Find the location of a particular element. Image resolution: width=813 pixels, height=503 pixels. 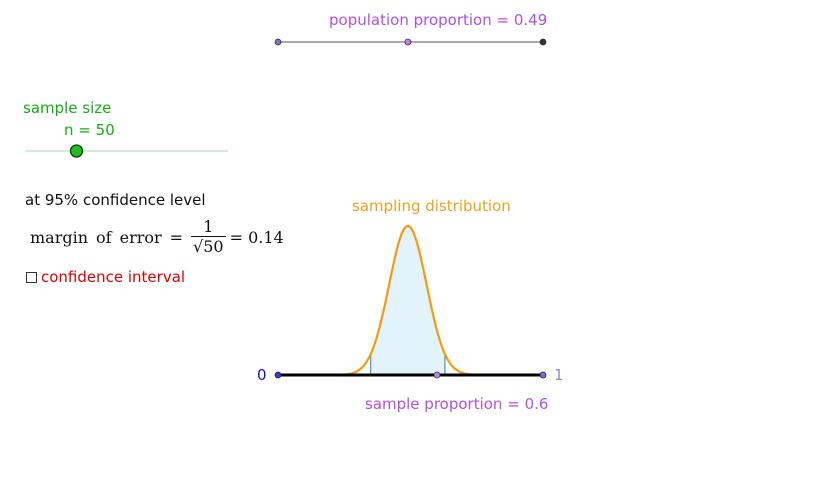

population-label-text: population proportion is located at coordinates (410, 20).